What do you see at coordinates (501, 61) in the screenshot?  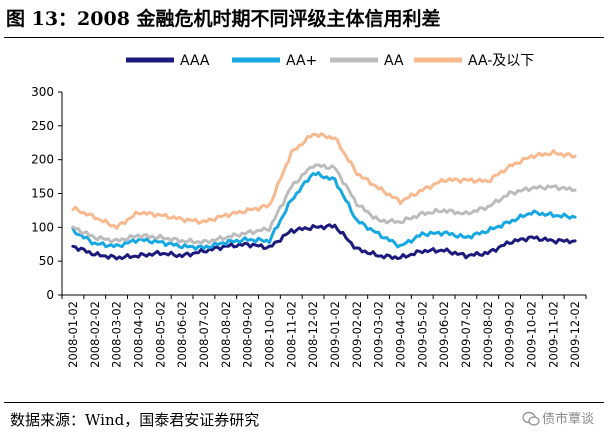 I see `legend-label: AA-及以下` at bounding box center [501, 61].